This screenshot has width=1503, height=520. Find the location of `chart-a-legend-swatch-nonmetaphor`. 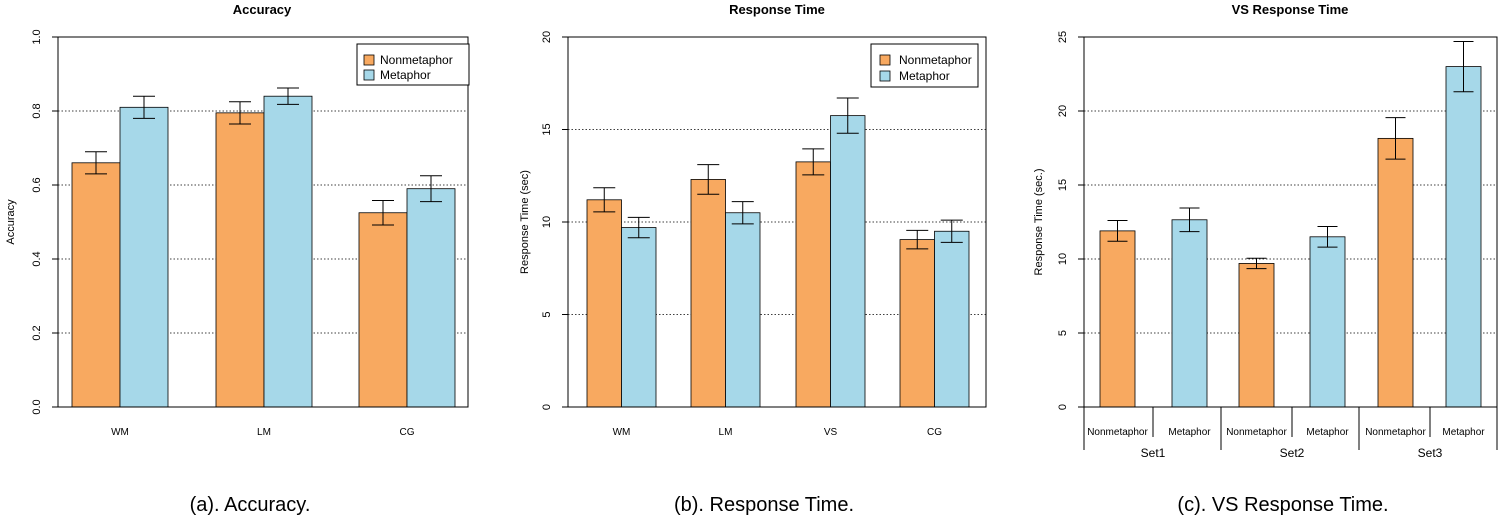

chart-a-legend-swatch-nonmetaphor is located at coordinates (369, 60).